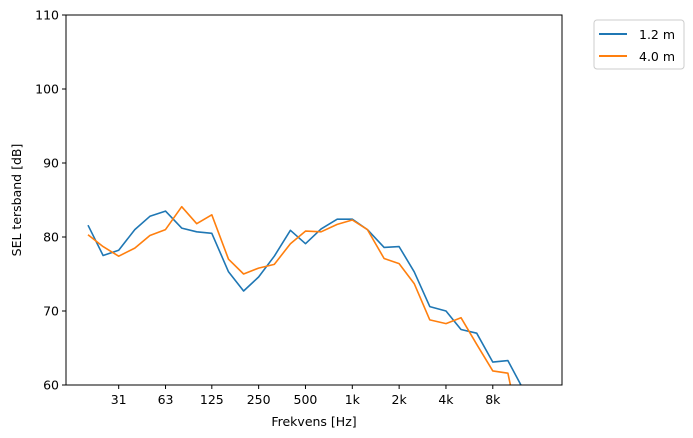  I want to click on x-tick-label: 8k, so click(493, 399).